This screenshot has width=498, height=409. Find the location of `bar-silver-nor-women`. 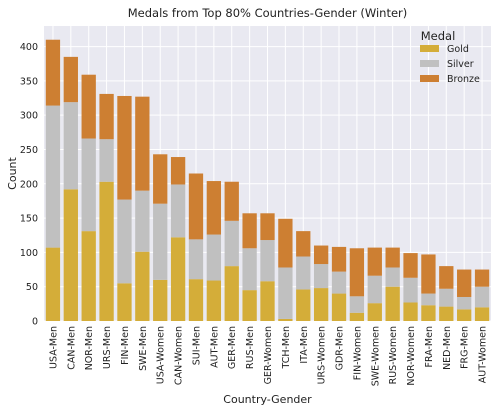

bar-silver-nor-women is located at coordinates (410, 290).